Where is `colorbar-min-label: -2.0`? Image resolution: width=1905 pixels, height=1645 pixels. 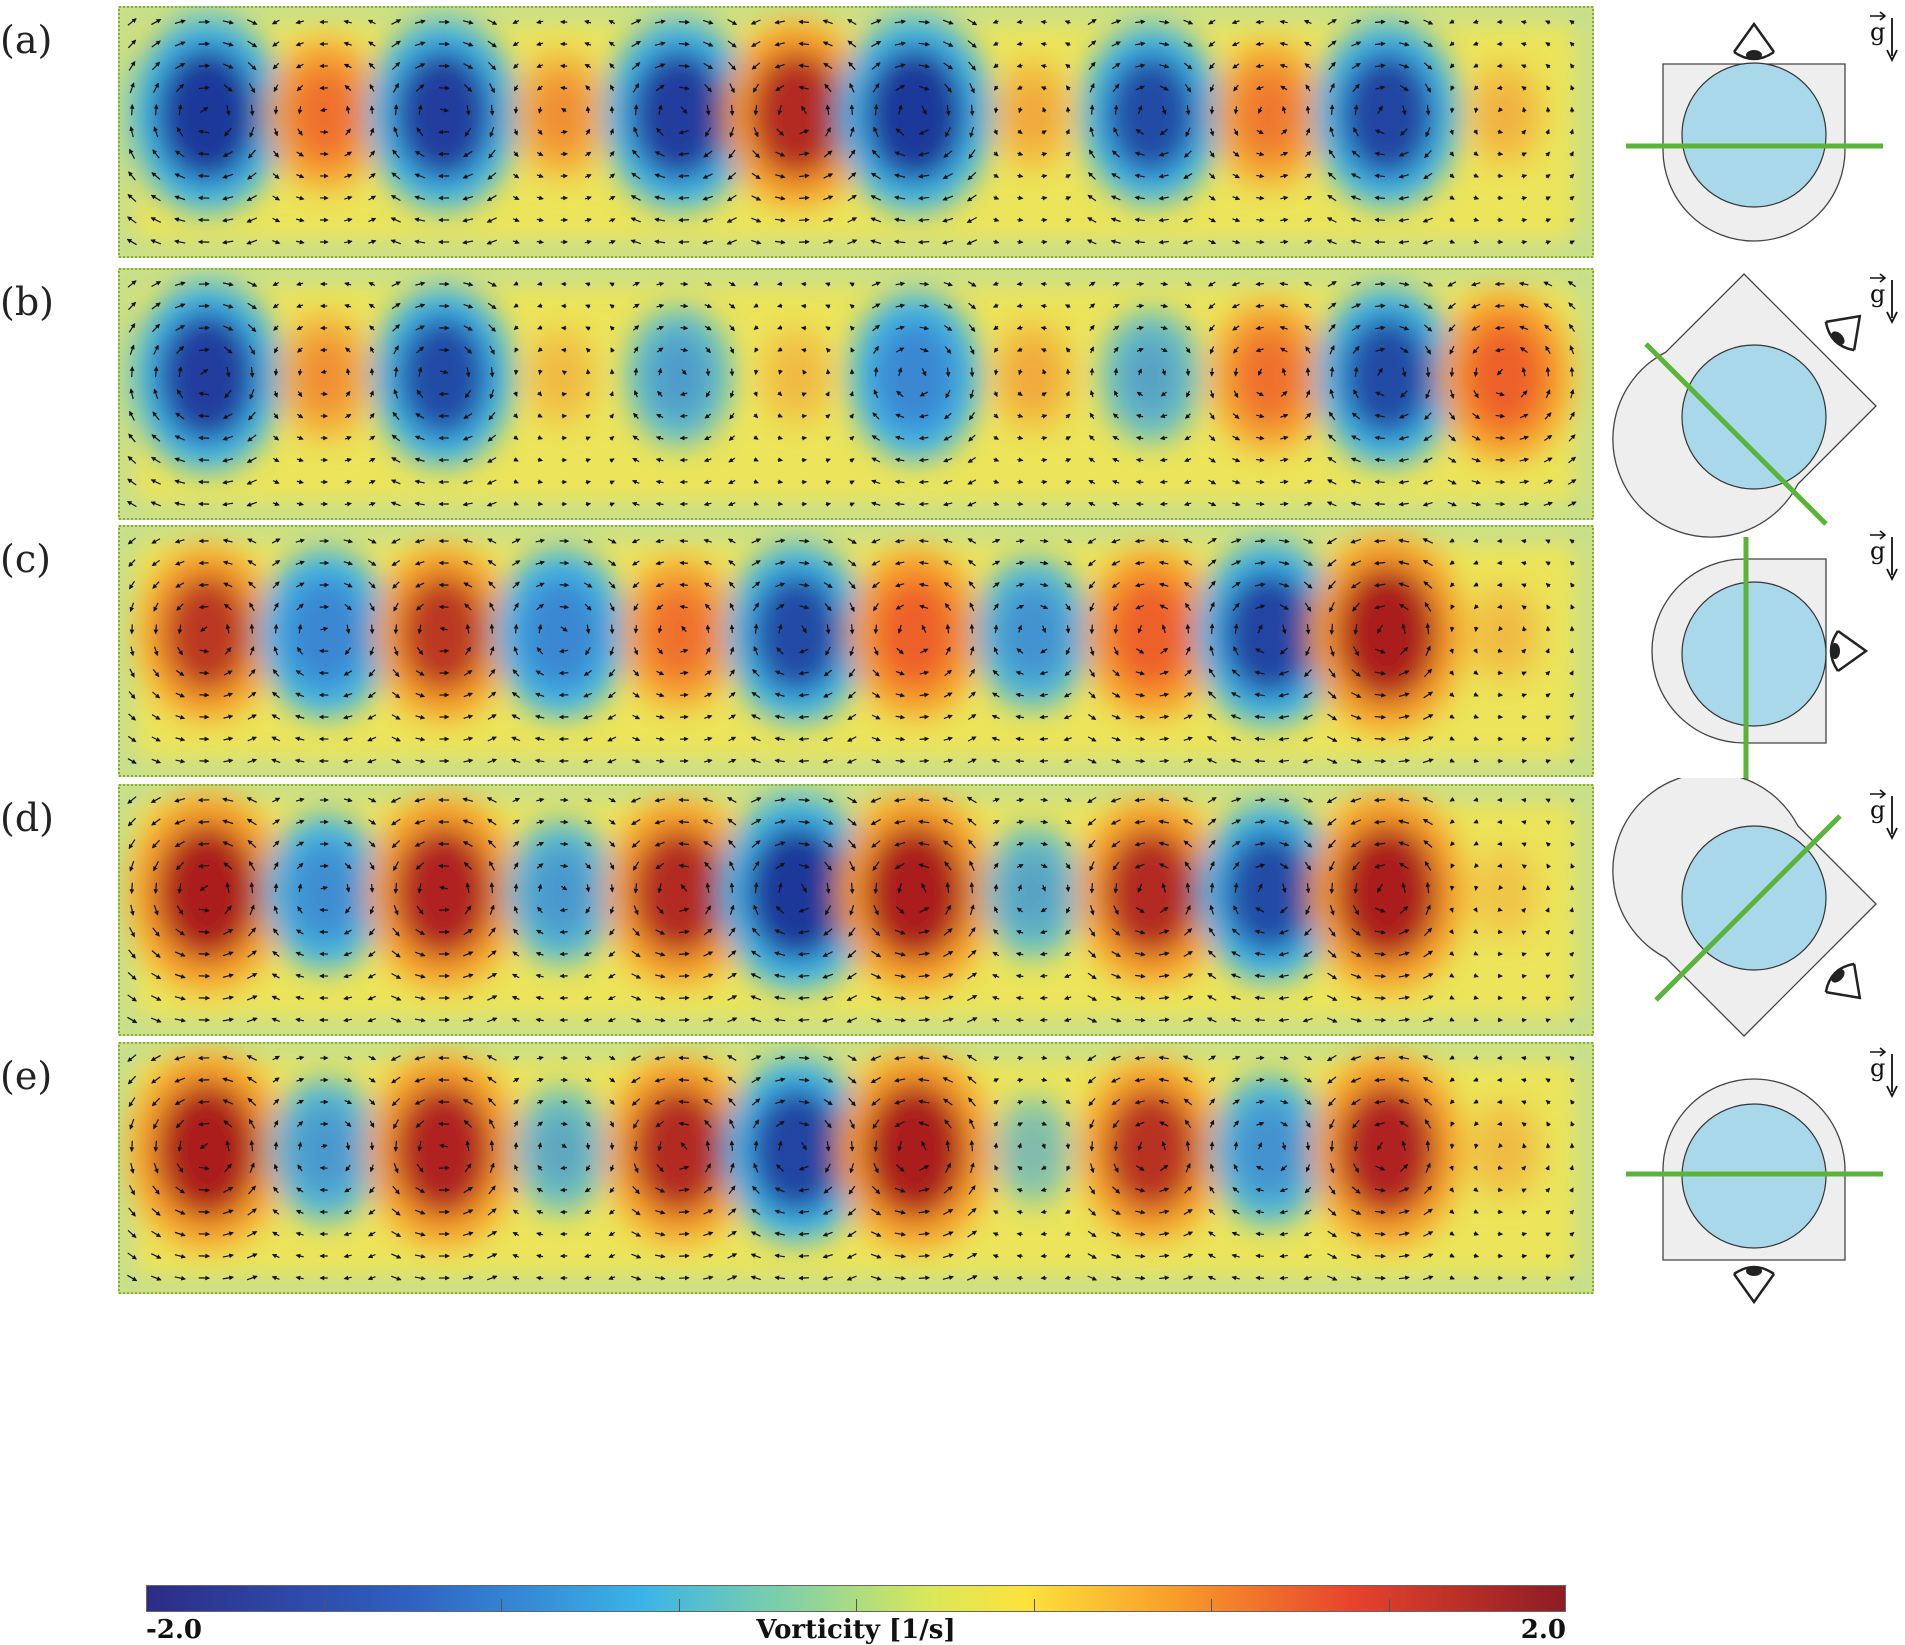
colorbar-min-label: -2.0 is located at coordinates (174, 1630).